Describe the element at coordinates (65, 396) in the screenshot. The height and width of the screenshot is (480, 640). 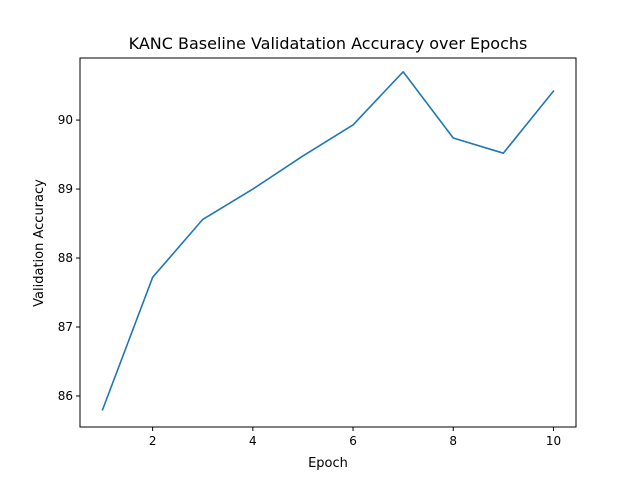
I see `y-tick-label: 86` at that location.